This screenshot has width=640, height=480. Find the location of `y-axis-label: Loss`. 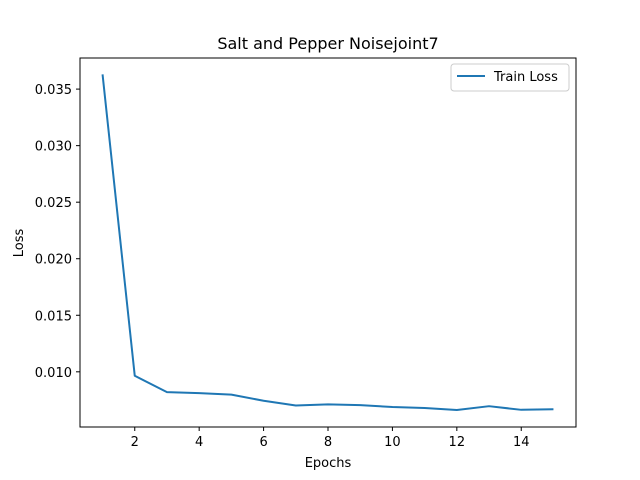

y-axis-label: Loss is located at coordinates (19, 243).